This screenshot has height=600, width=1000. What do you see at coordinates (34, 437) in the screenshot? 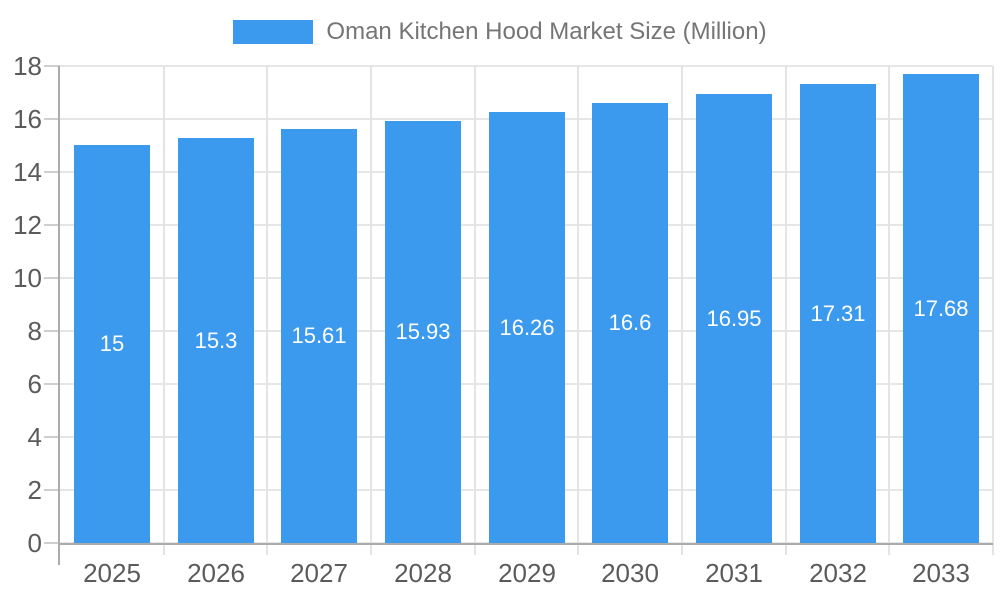
I see `y-tick-label-4: 4` at bounding box center [34, 437].